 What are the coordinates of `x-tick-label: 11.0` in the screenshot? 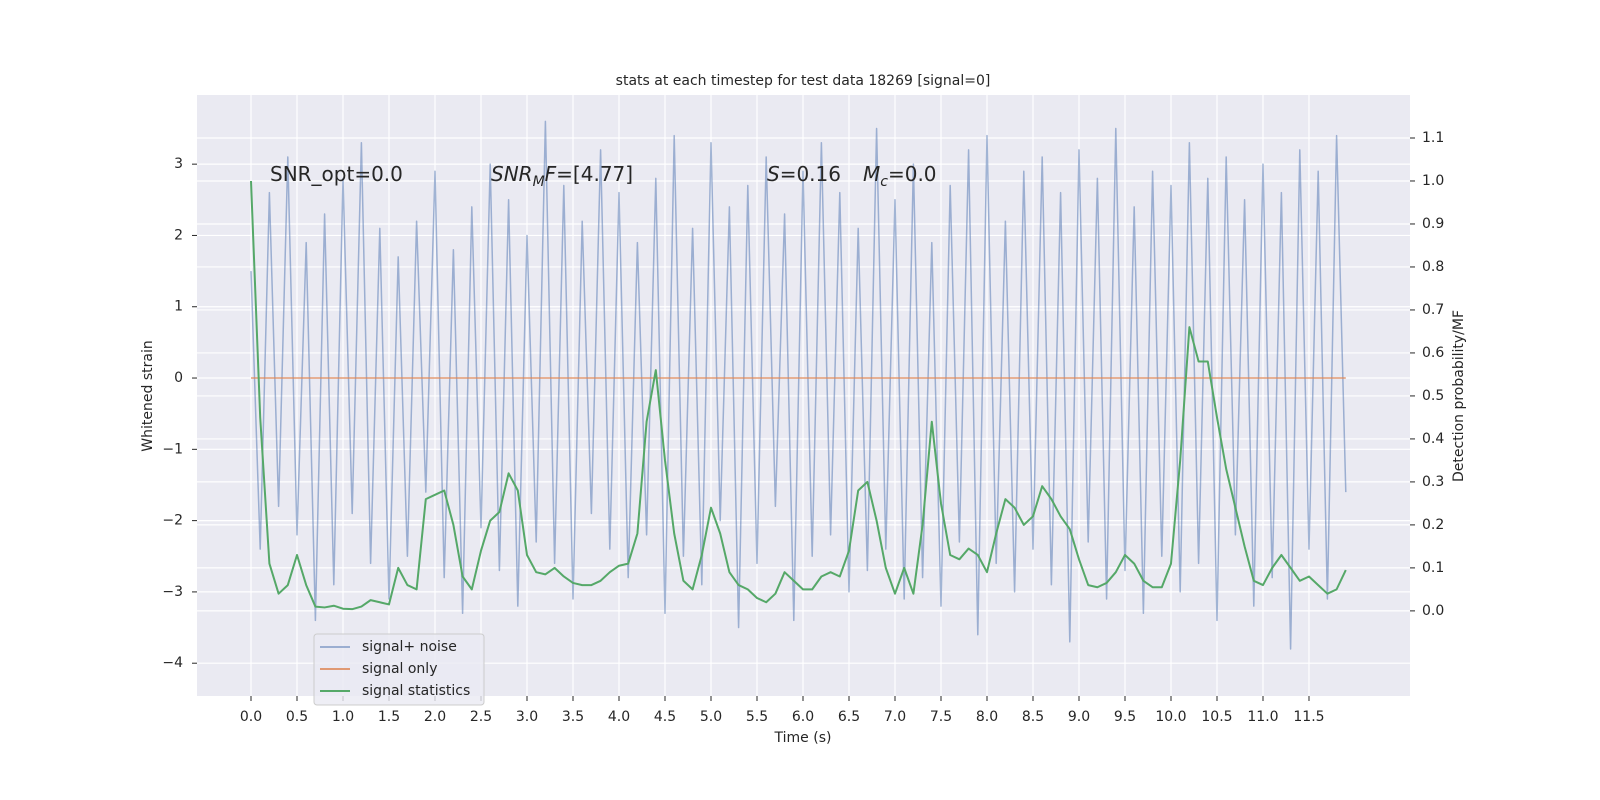 It's located at (1262, 717).